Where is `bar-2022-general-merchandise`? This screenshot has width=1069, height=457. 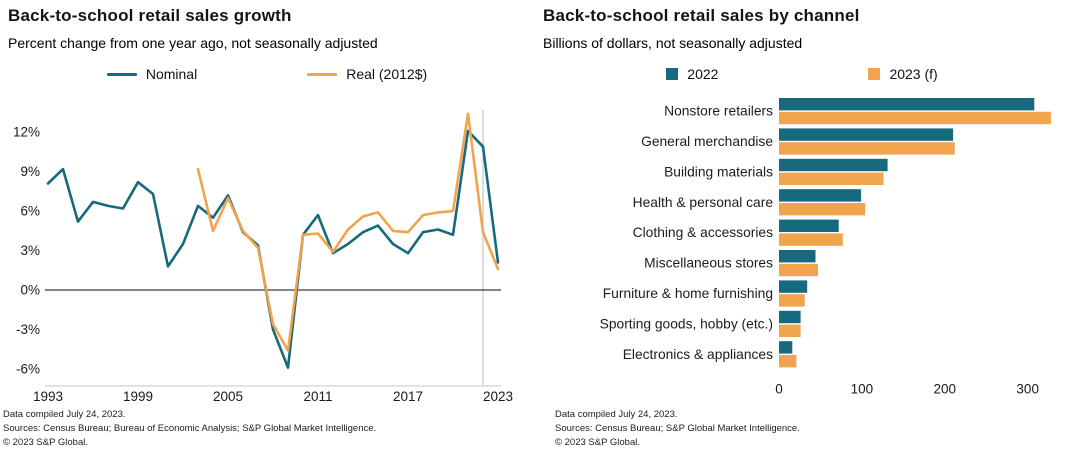
bar-2022-general-merchandise is located at coordinates (866, 134).